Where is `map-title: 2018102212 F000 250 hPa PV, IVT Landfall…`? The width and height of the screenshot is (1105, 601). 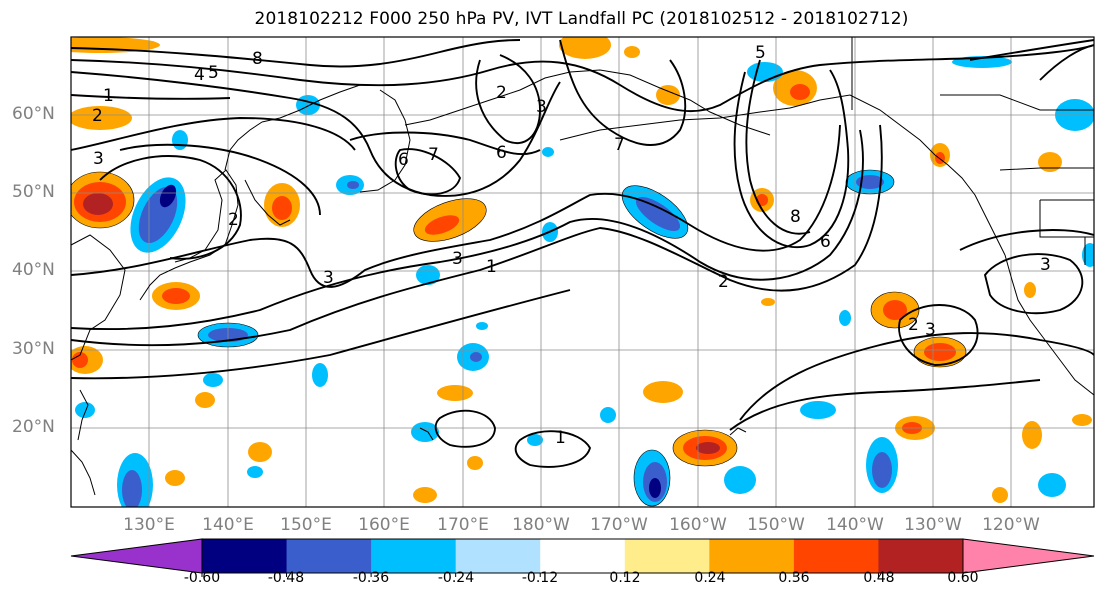
map-title: 2018102212 F000 250 hPa PV, IVT Landfall… is located at coordinates (581, 19).